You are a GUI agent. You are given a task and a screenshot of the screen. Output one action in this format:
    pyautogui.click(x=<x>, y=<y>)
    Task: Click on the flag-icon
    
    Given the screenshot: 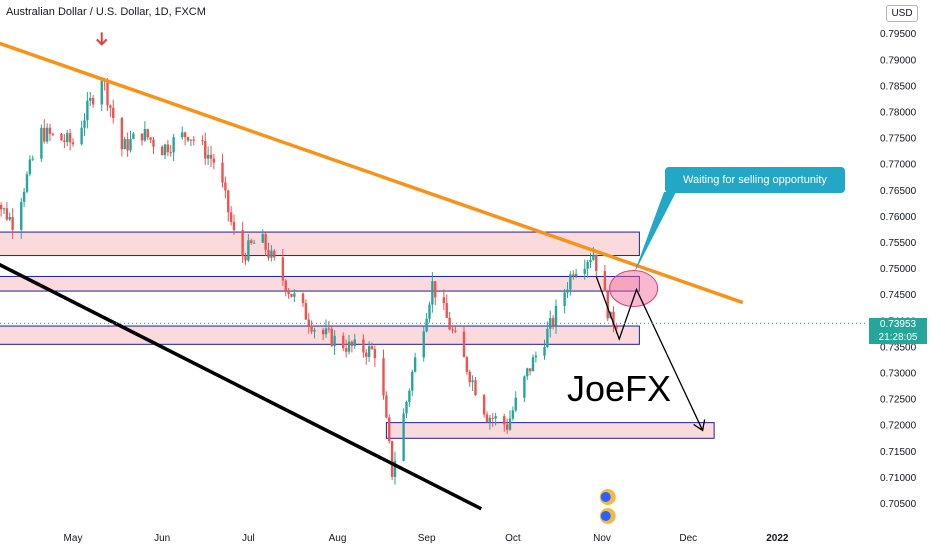 What is the action you would take?
    pyautogui.click(x=605, y=516)
    